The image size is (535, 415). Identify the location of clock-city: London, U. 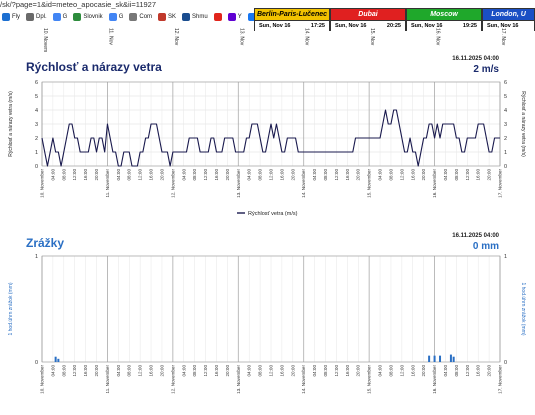
(508, 15).